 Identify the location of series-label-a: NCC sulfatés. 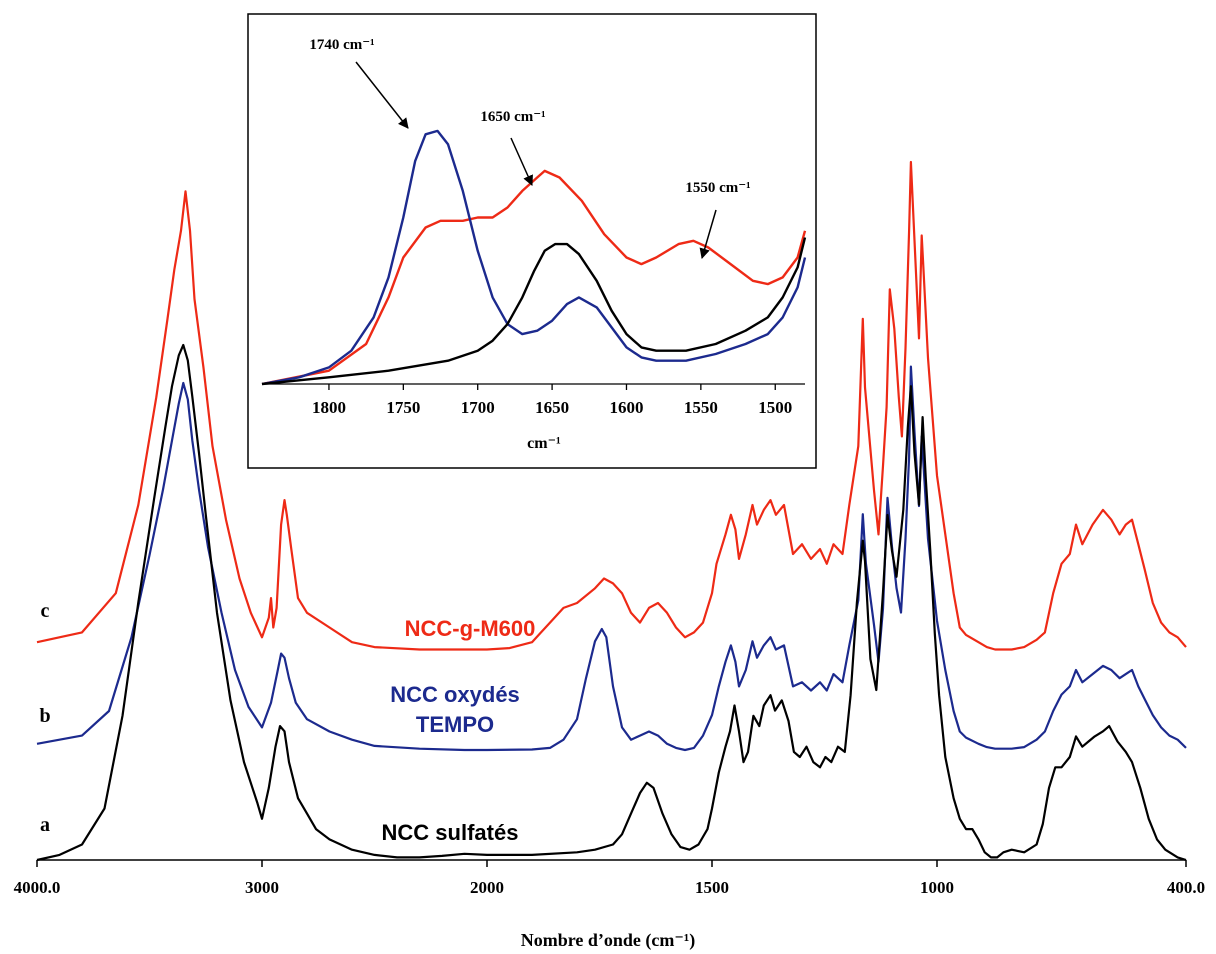
(450, 832).